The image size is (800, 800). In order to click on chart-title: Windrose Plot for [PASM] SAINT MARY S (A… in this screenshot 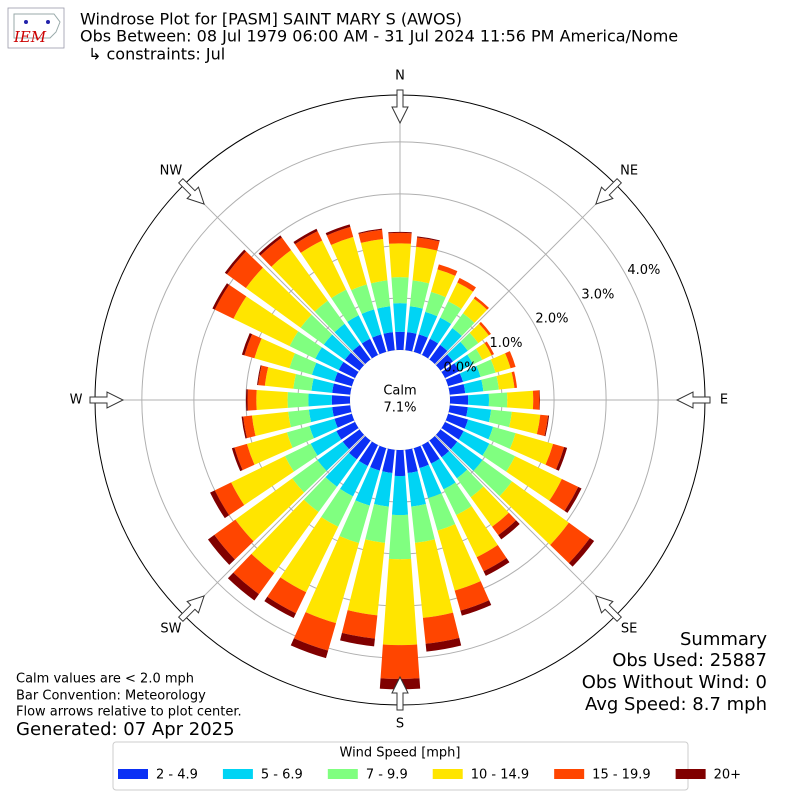, I will do `click(271, 19)`.